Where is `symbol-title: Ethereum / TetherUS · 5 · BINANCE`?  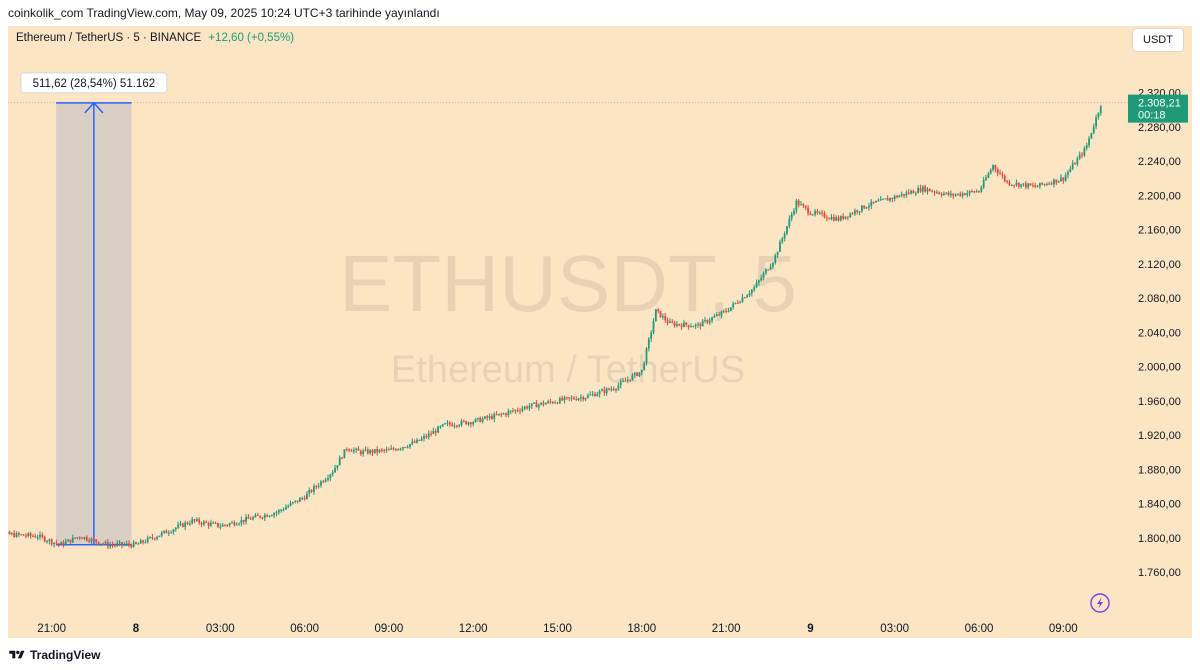
symbol-title: Ethereum / TetherUS · 5 · BINANCE is located at coordinates (109, 38).